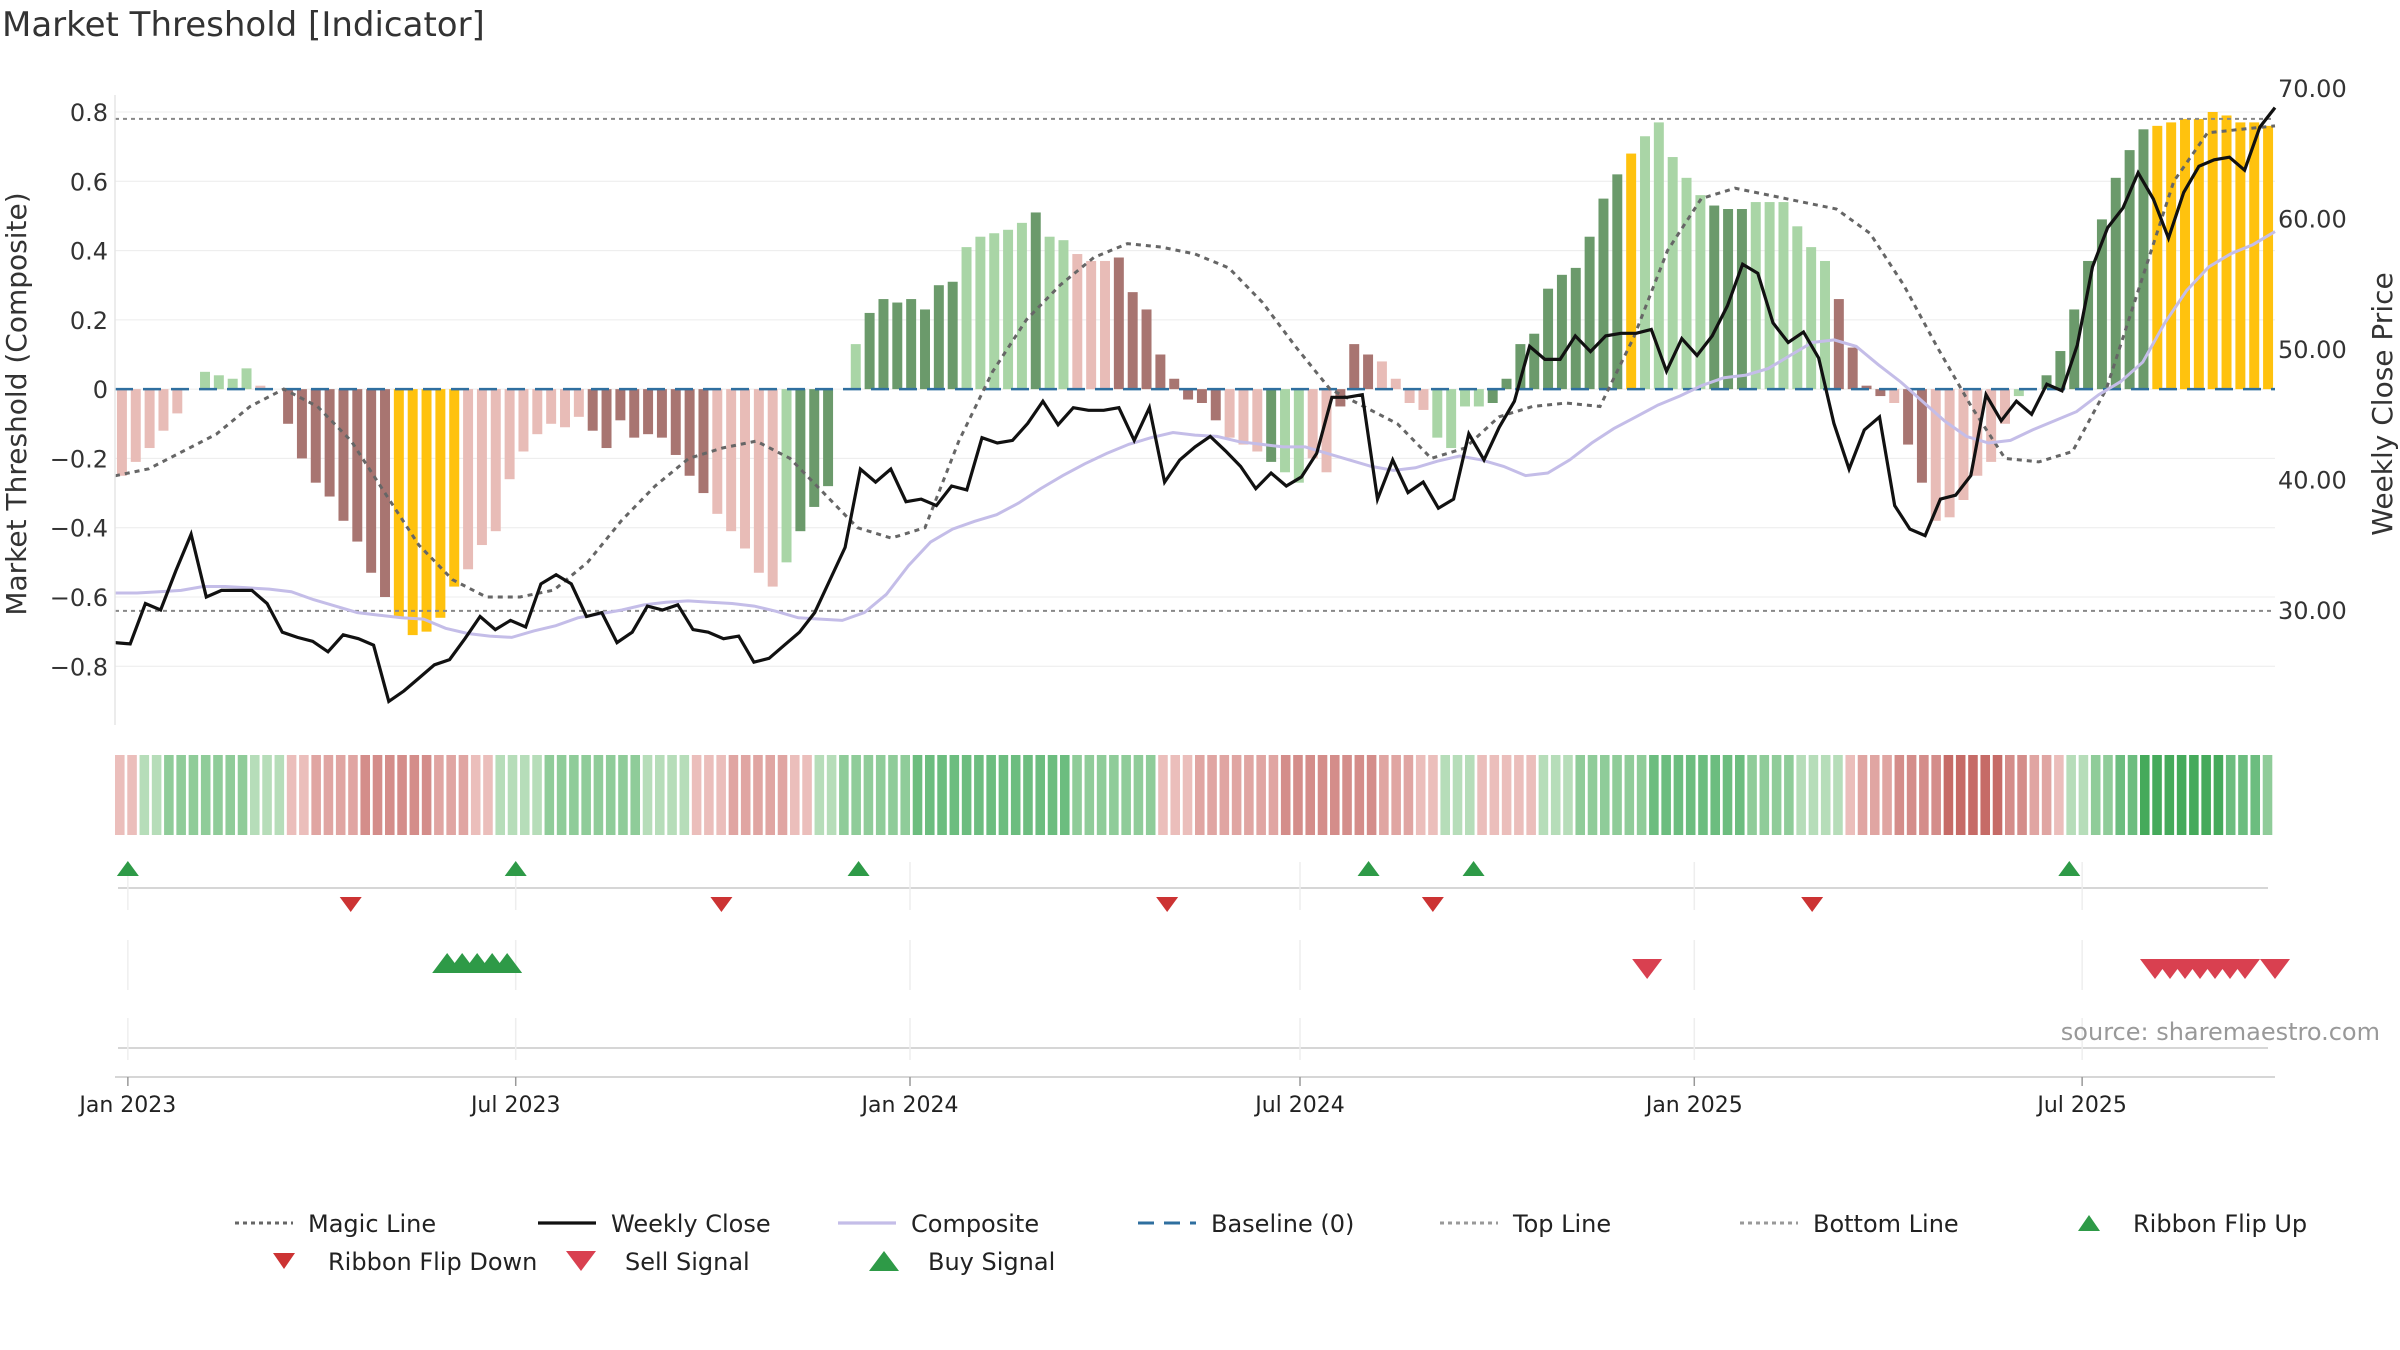 The width and height of the screenshot is (2400, 1350). What do you see at coordinates (432, 1262) in the screenshot?
I see `legend-label: Ribbon Flip Down` at bounding box center [432, 1262].